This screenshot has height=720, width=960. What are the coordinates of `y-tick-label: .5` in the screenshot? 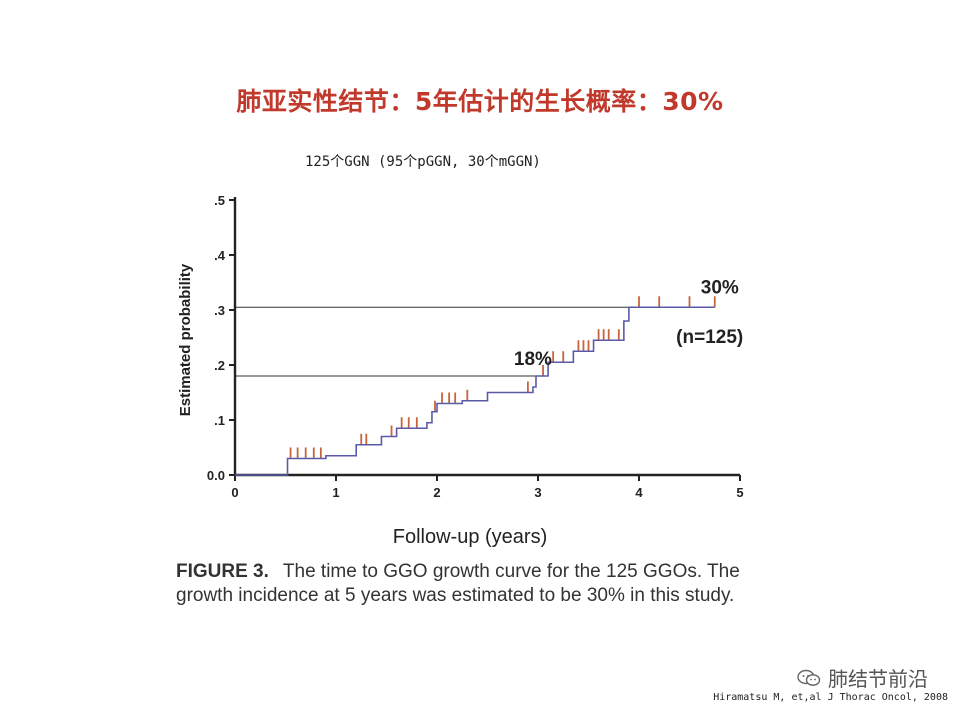 It's located at (219, 200).